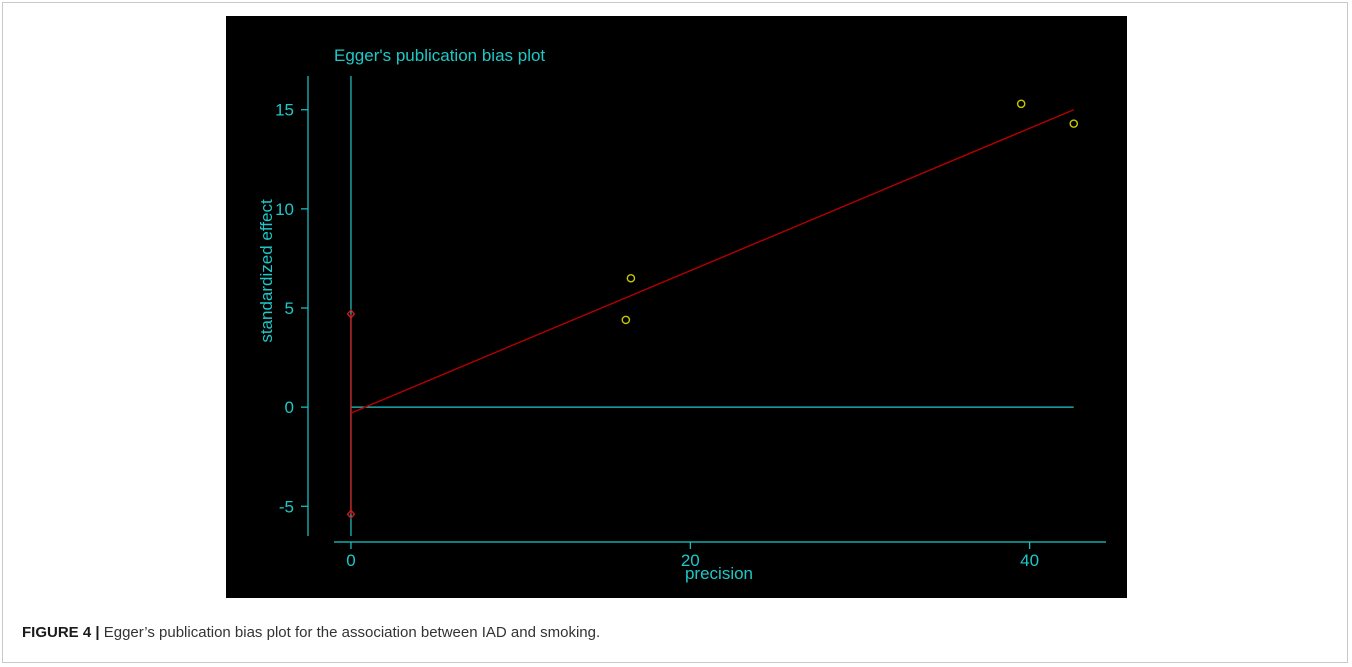 Image resolution: width=1352 pixels, height=667 pixels. Describe the element at coordinates (1029, 560) in the screenshot. I see `x-tick-label: 40` at that location.